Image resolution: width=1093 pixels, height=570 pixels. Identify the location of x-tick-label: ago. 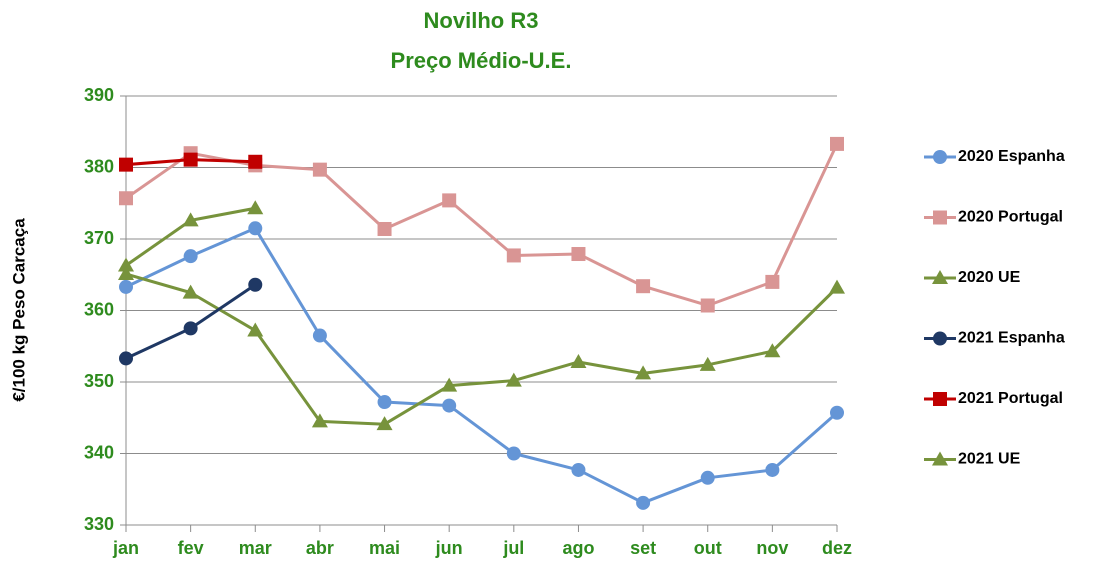
(578, 548).